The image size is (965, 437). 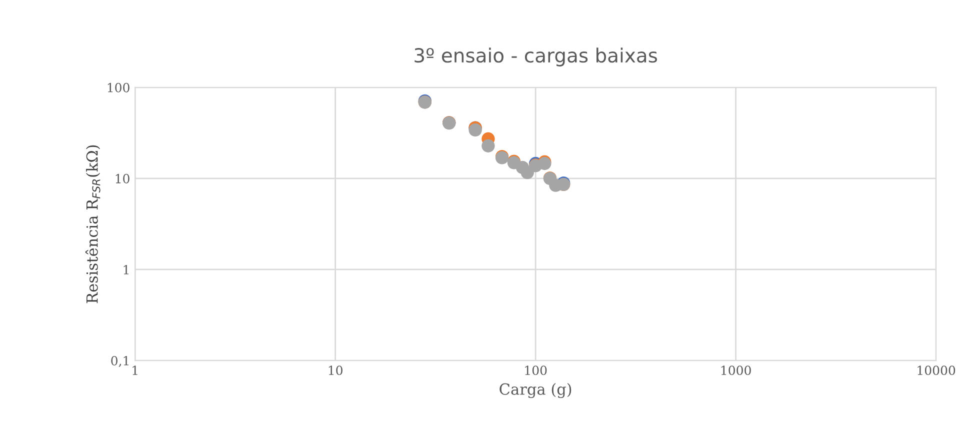 I want to click on y-axis-title: Resistência R$_{FSR}$(kΩ), so click(x=92, y=224).